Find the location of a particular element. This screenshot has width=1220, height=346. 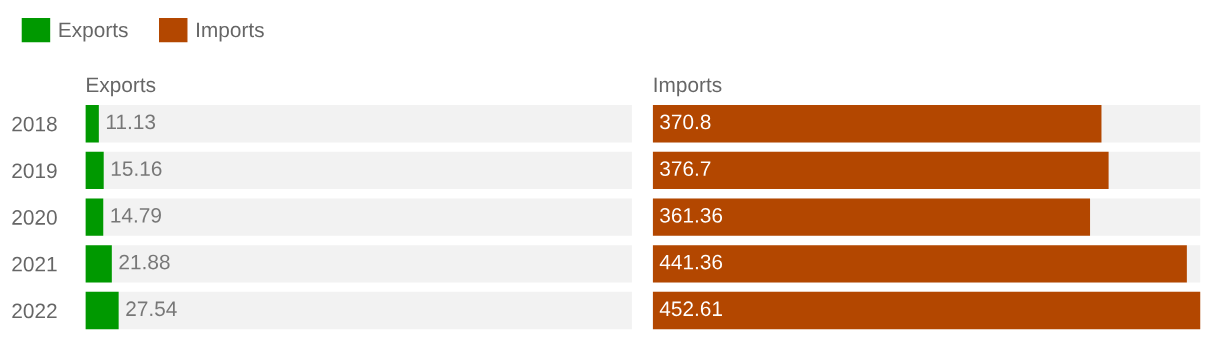

data-label: 15.16 is located at coordinates (136, 168).